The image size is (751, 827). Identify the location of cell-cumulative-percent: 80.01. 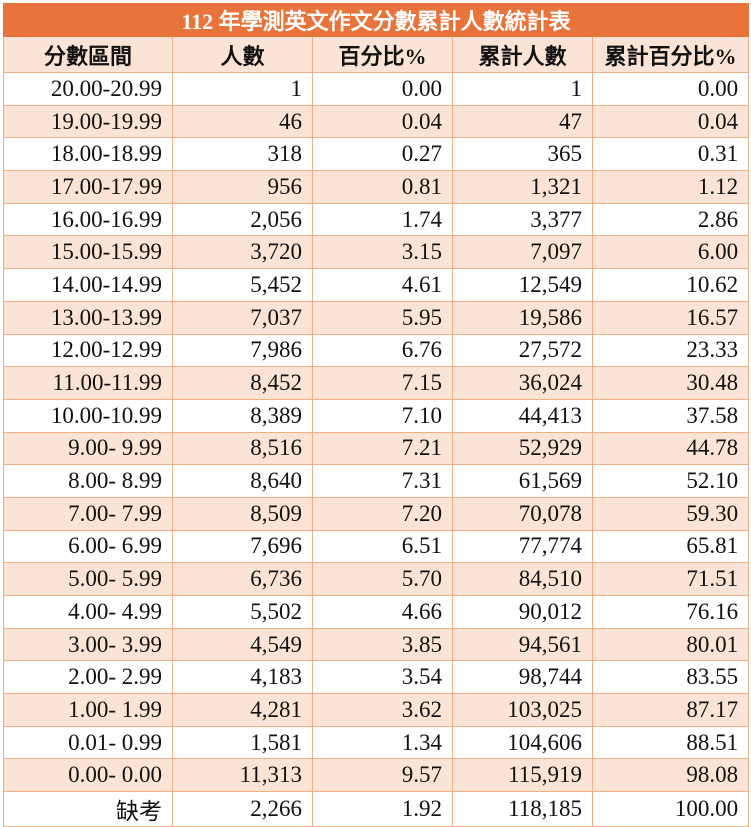
(670, 644).